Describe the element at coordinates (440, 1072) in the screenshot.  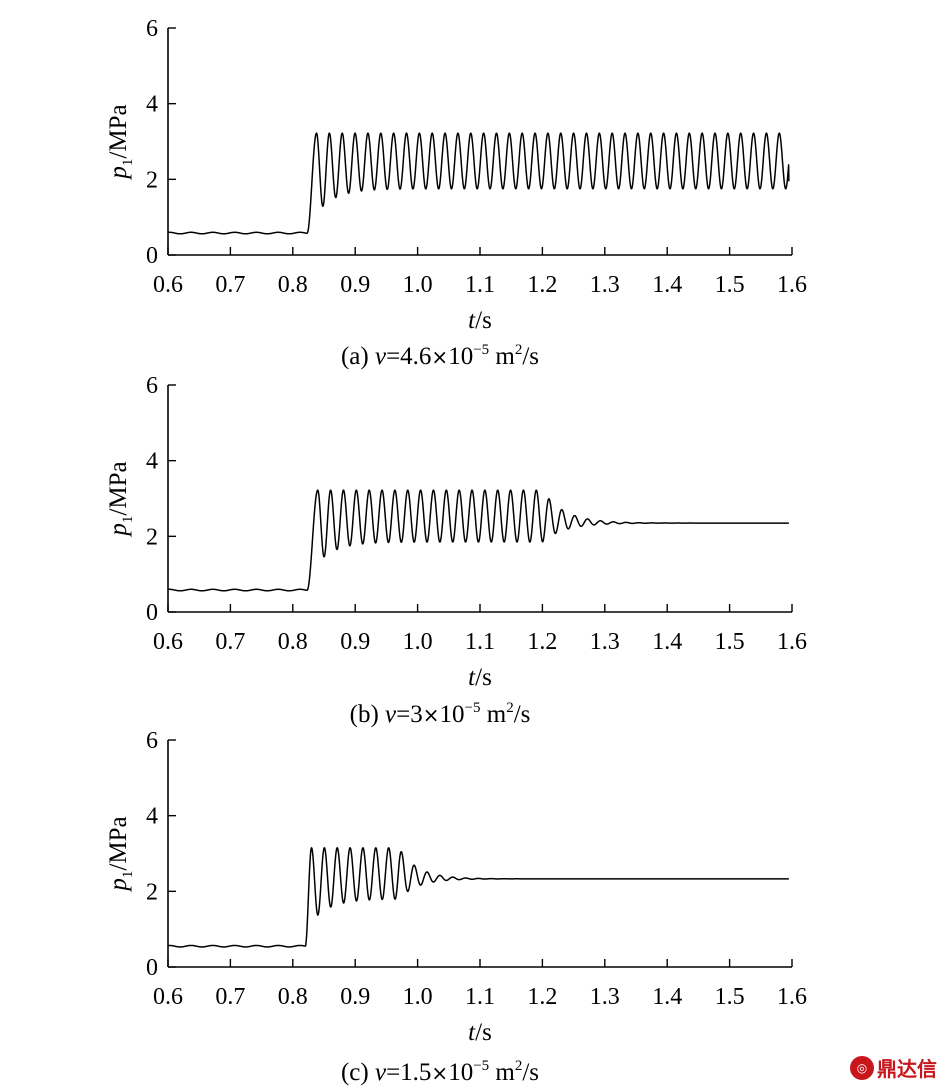
I see `panel-caption: (c) v=1.5×10−5 m2/s` at that location.